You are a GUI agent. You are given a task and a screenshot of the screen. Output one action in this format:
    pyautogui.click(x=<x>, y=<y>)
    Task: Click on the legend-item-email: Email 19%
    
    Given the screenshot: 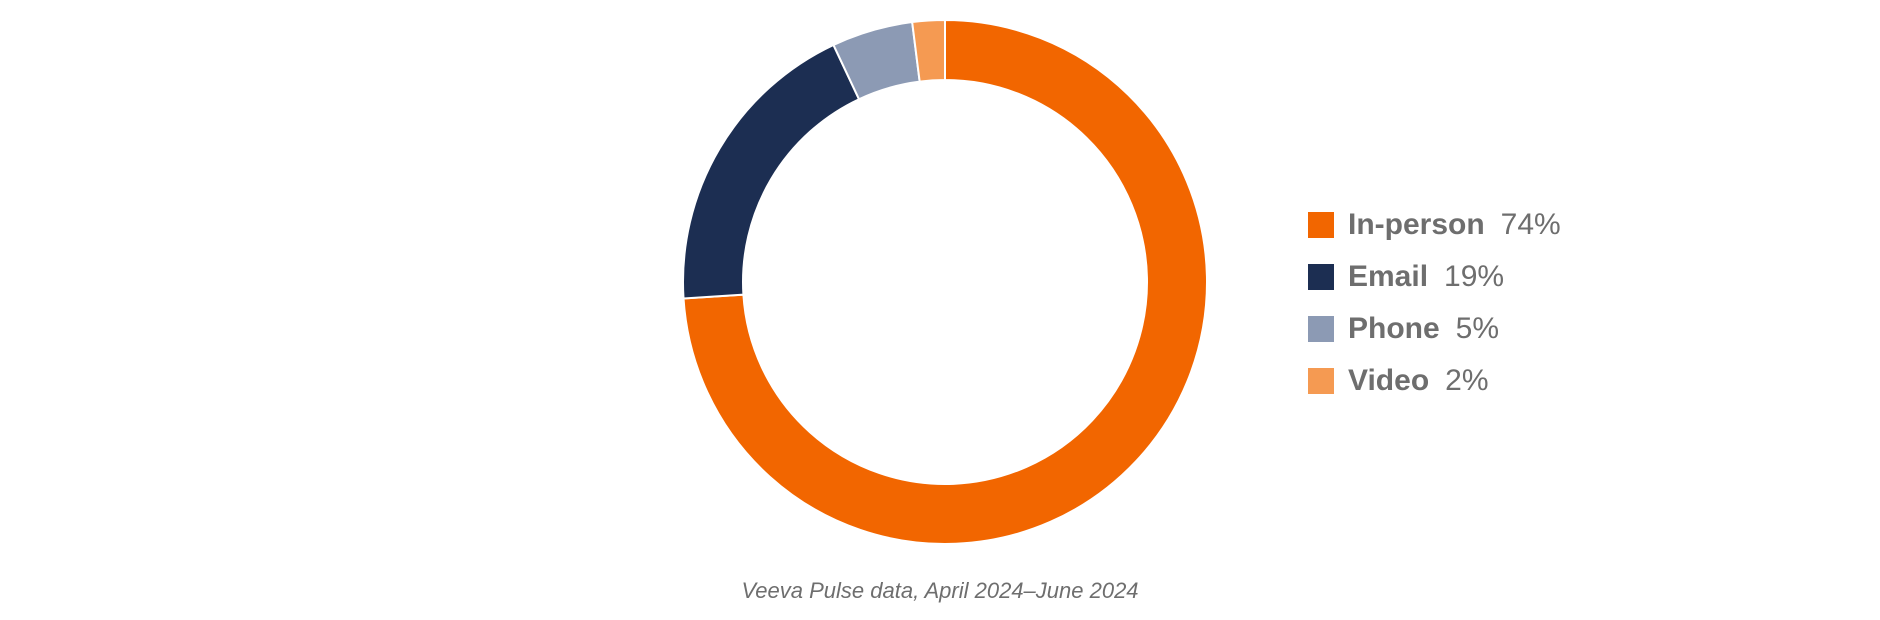 What is the action you would take?
    pyautogui.click(x=1434, y=276)
    